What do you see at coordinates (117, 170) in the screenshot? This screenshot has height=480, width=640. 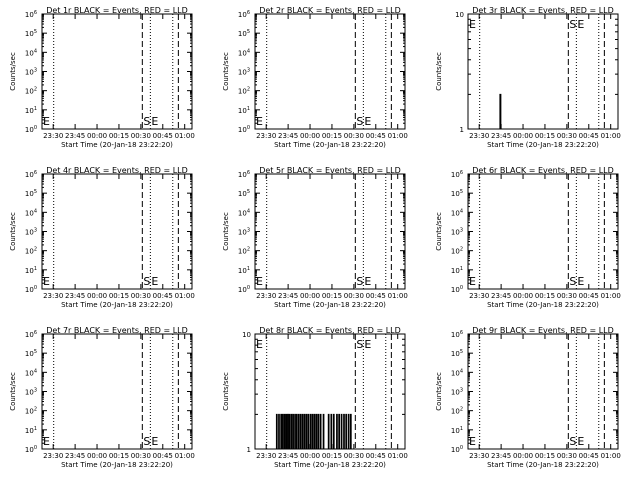 I see `panel-title: Det 4r BLACK = Events, RED = LLD` at bounding box center [117, 170].